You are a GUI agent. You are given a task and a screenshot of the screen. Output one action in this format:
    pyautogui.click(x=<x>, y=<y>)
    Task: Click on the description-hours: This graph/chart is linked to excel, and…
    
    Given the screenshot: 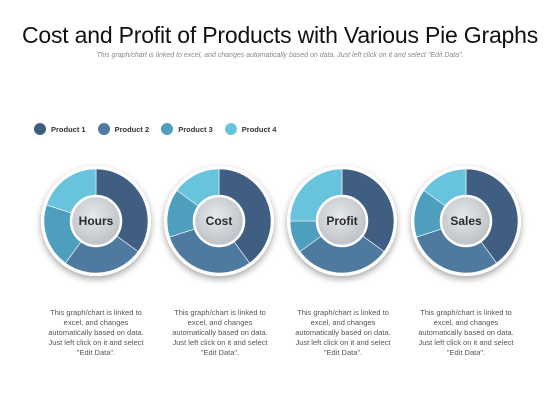 What is the action you would take?
    pyautogui.click(x=96, y=332)
    